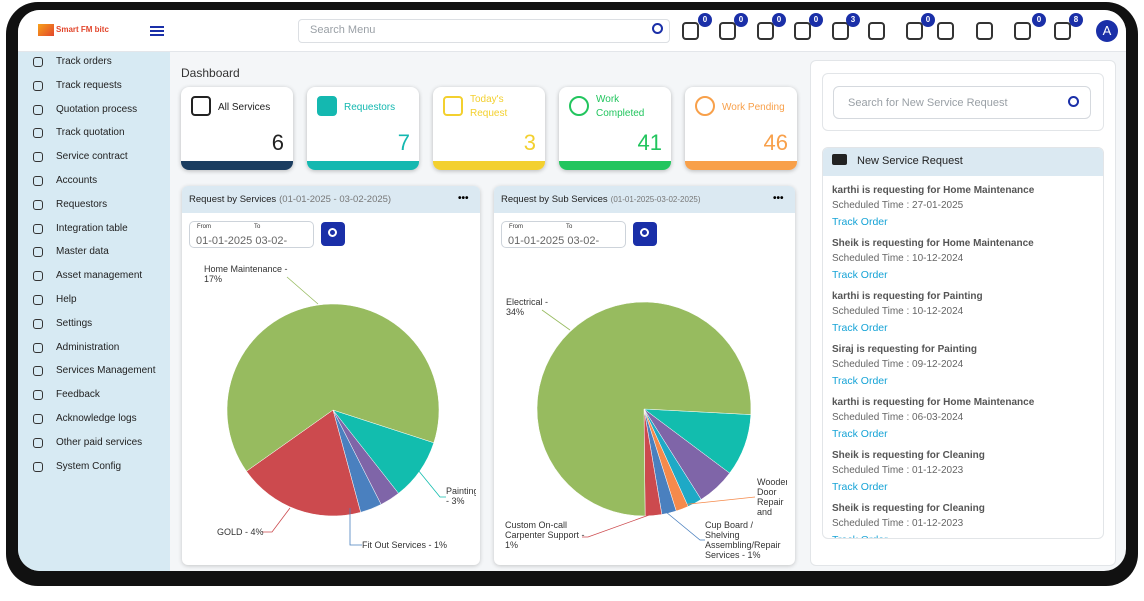 The height and width of the screenshot is (601, 1144). Describe the element at coordinates (405, 545) in the screenshot. I see `pie-label: Fit Out Services - 1%` at that location.